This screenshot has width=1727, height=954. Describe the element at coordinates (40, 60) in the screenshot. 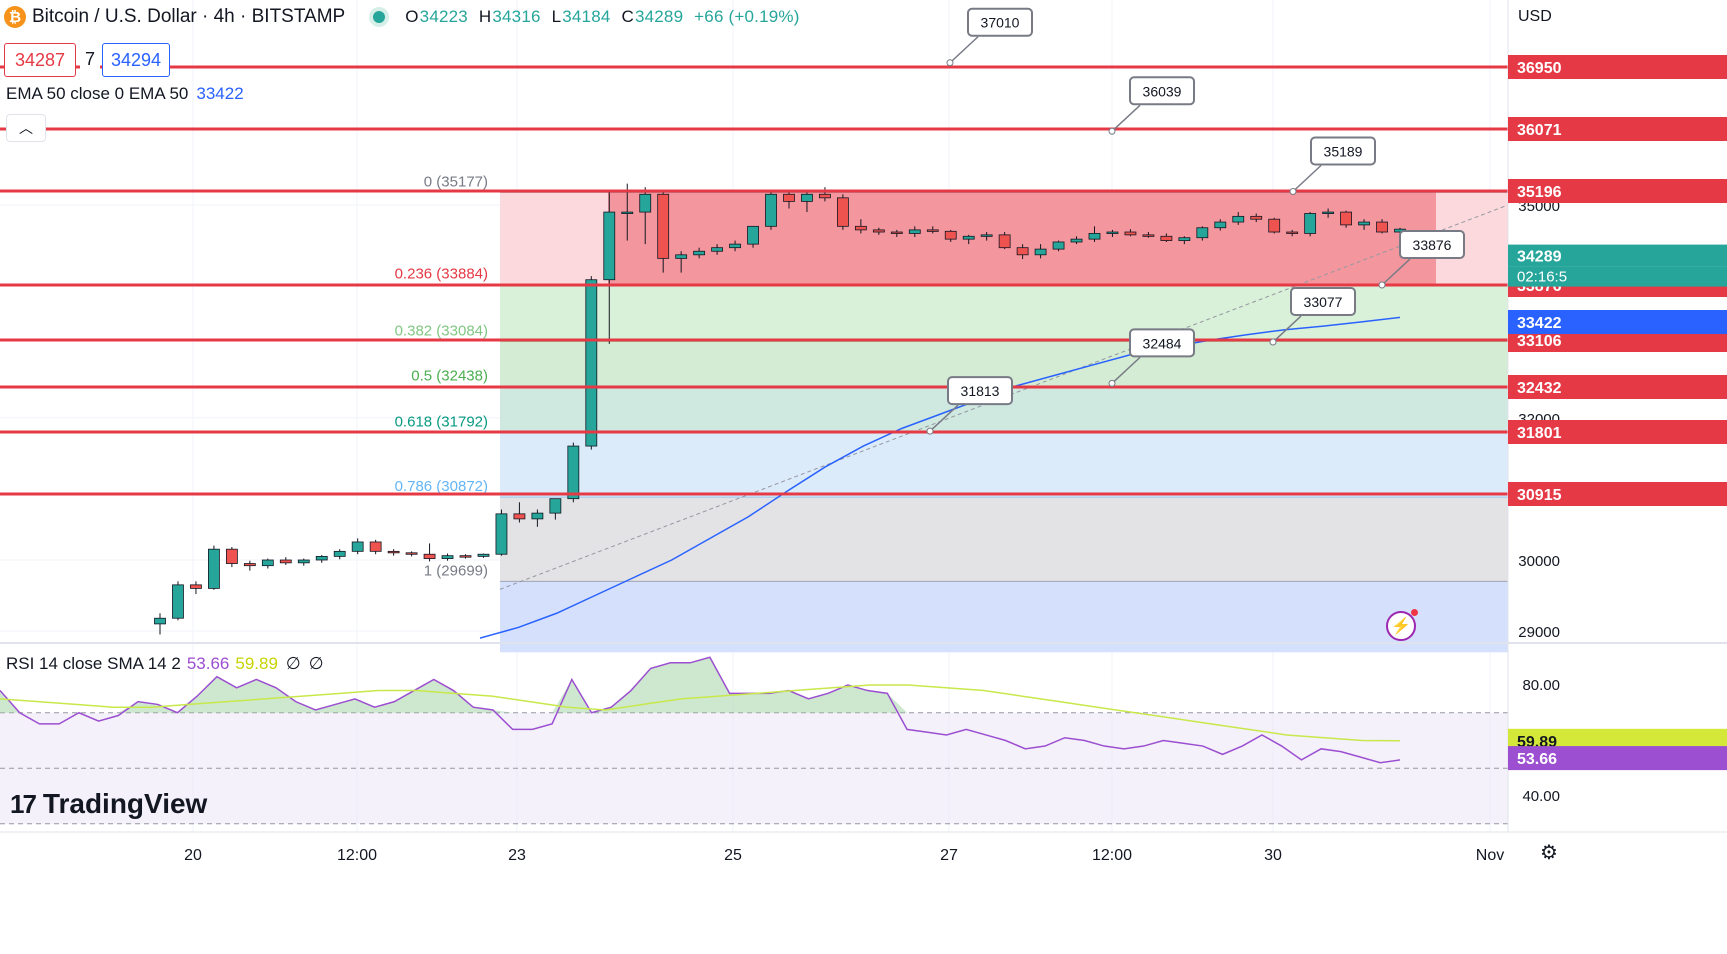

I see `sell-price-button: 34287` at that location.